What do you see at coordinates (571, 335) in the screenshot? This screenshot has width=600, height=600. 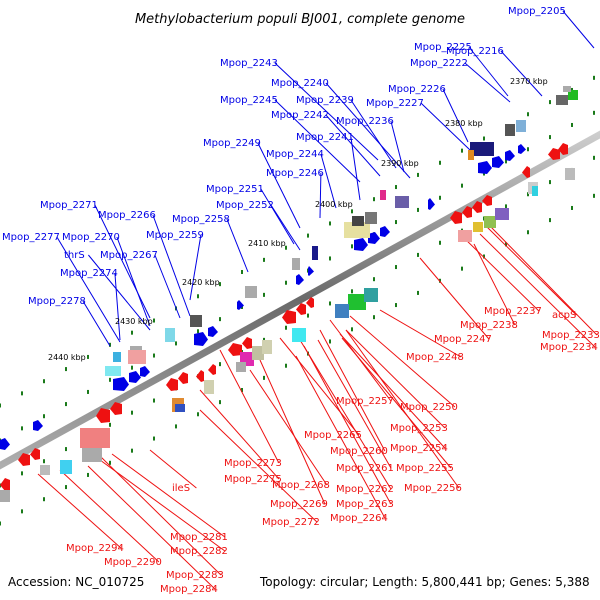 I see `reverse-gene-label: Mpop_2233` at bounding box center [571, 335].